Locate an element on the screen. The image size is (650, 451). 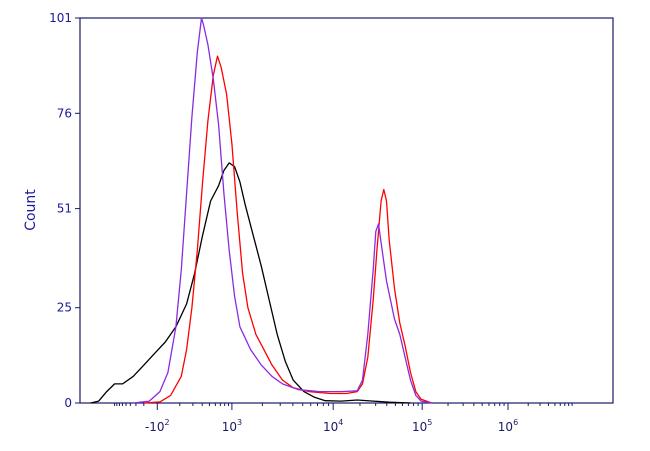
x-tick-label: 10⁴ is located at coordinates (333, 426).